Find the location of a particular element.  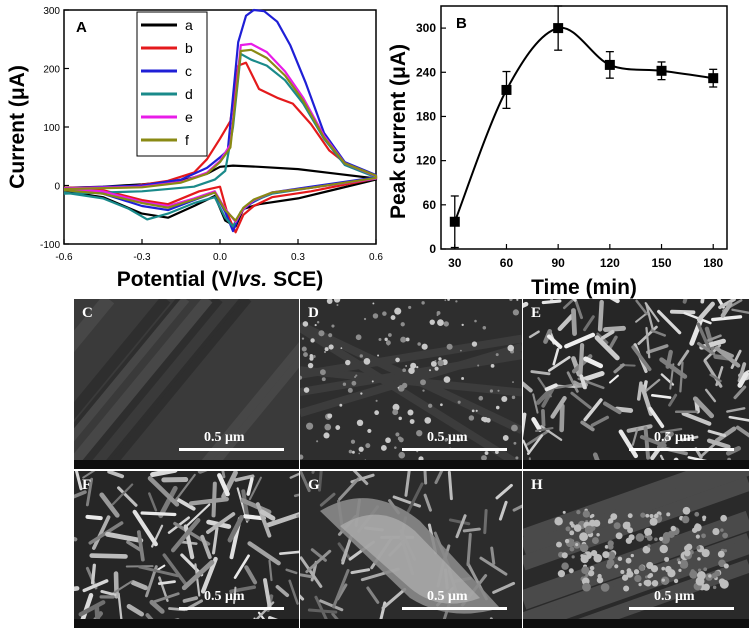

legend-label-a: a is located at coordinates (189, 25).